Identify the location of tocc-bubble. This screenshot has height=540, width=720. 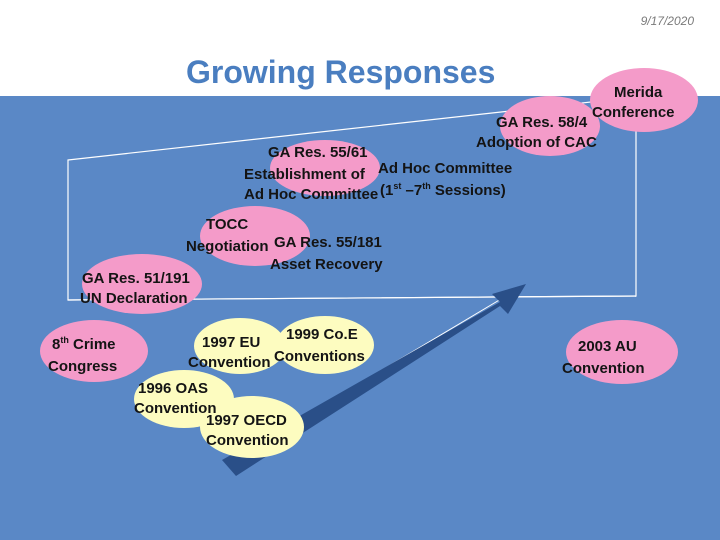
(255, 236).